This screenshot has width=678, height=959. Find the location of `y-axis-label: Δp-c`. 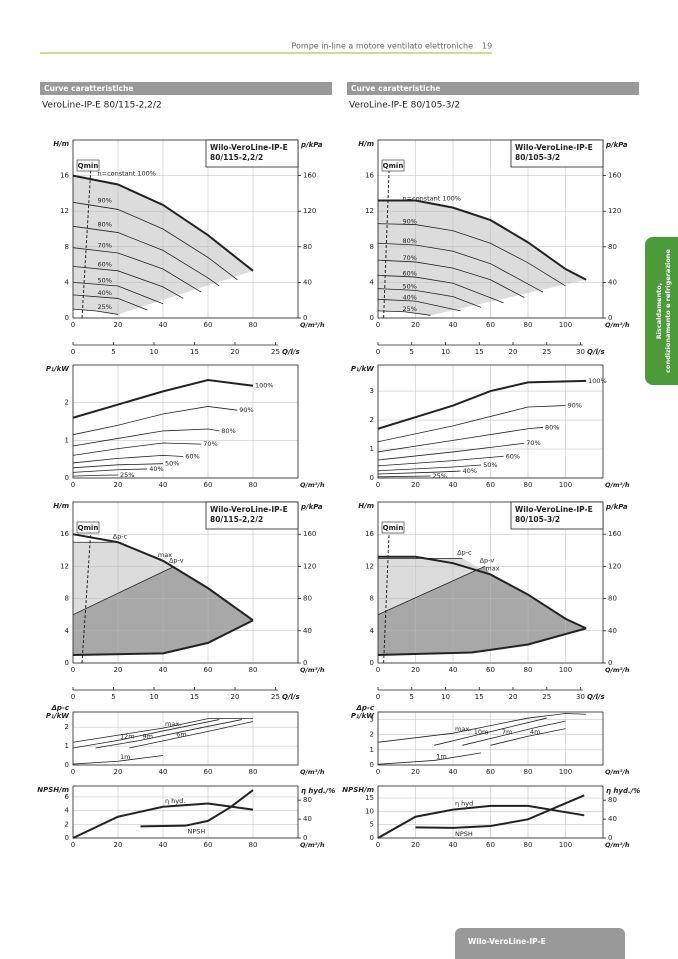

y-axis-label: Δp-c is located at coordinates (60, 708).